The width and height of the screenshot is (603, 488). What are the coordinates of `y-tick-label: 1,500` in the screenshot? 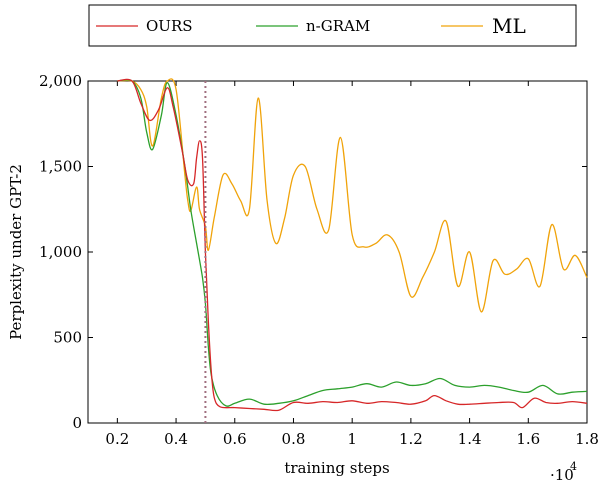 It's located at (60, 167).